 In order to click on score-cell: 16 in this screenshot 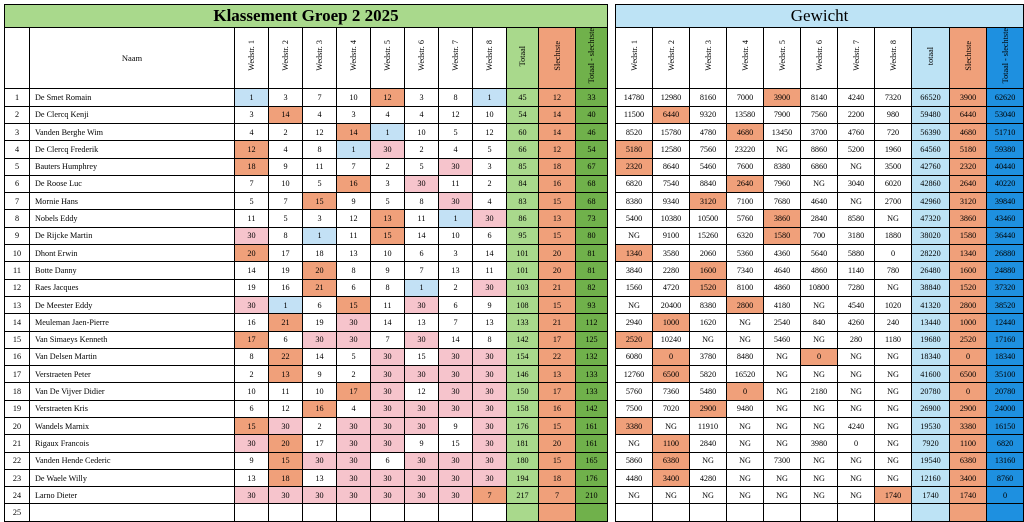, I will do `click(285, 287)`.